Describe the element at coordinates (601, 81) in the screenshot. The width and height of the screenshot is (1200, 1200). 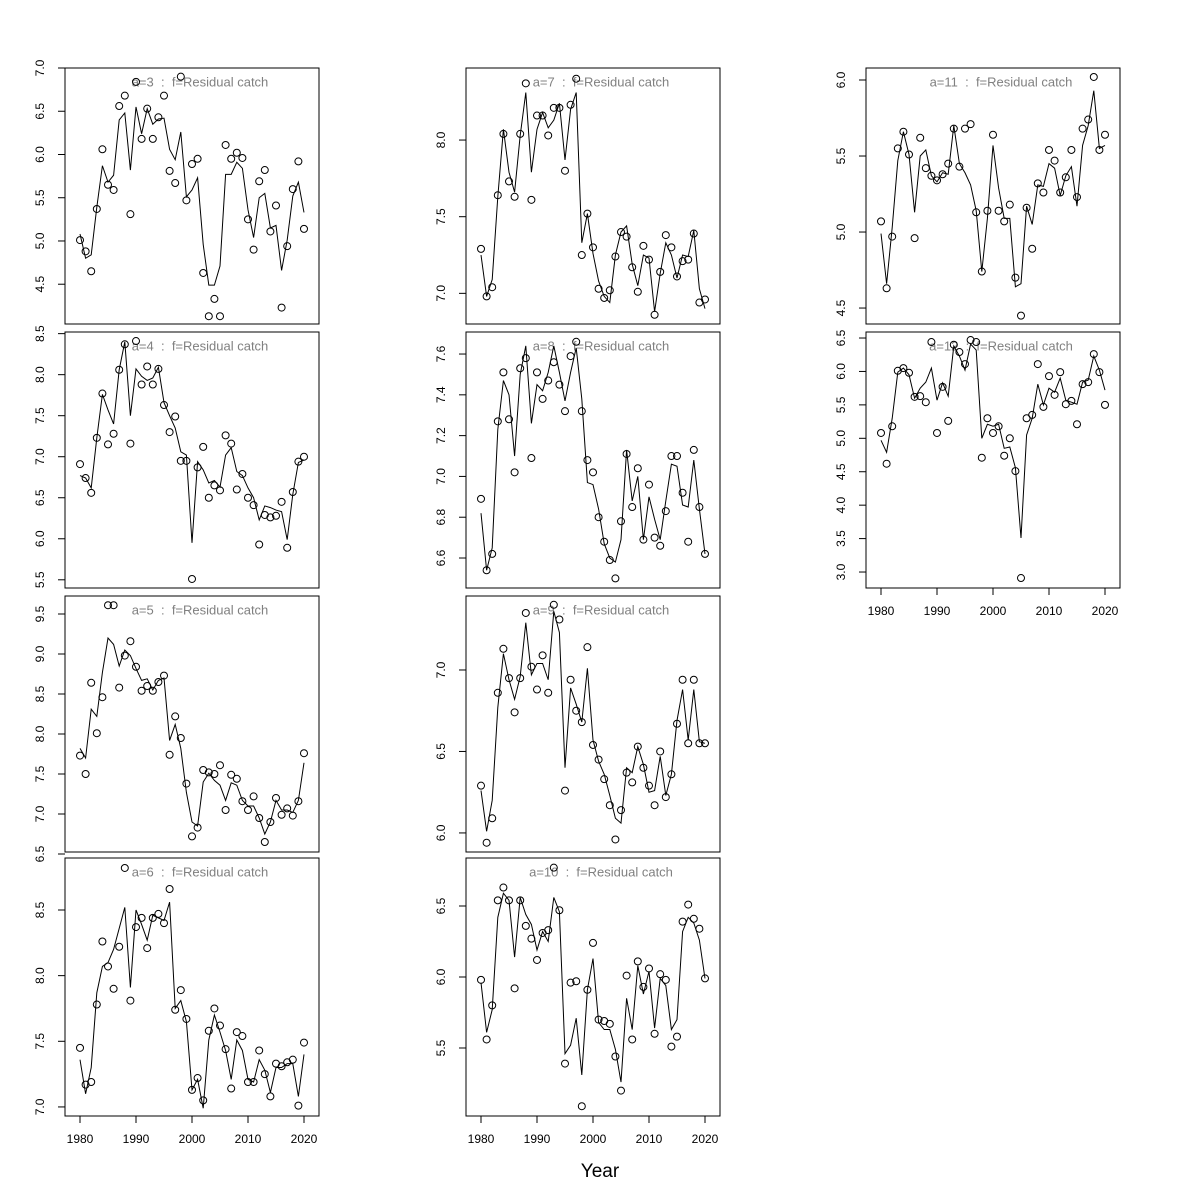
I see `panel-title: a=7 : f=Residual catch` at that location.